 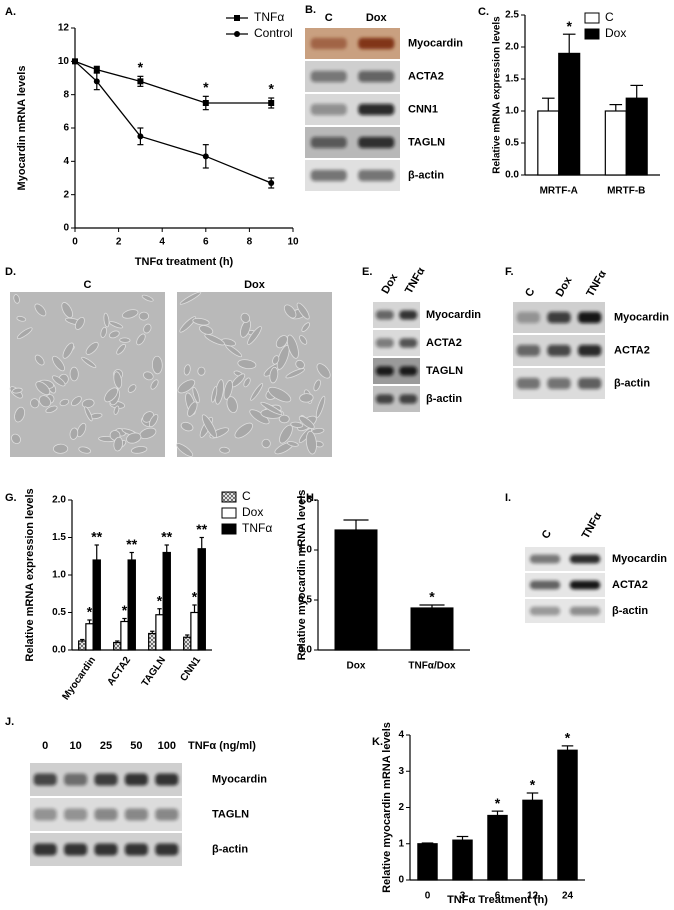 I want to click on x-tick-label: 12, so click(x=533, y=896).